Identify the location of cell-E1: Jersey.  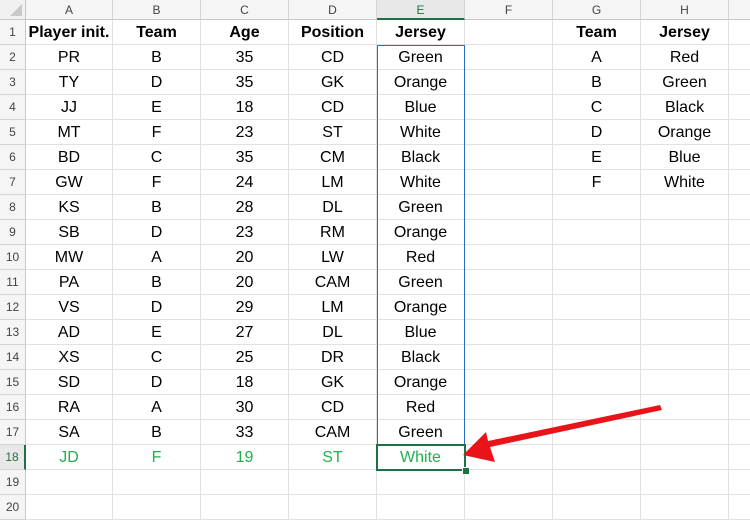
(421, 32).